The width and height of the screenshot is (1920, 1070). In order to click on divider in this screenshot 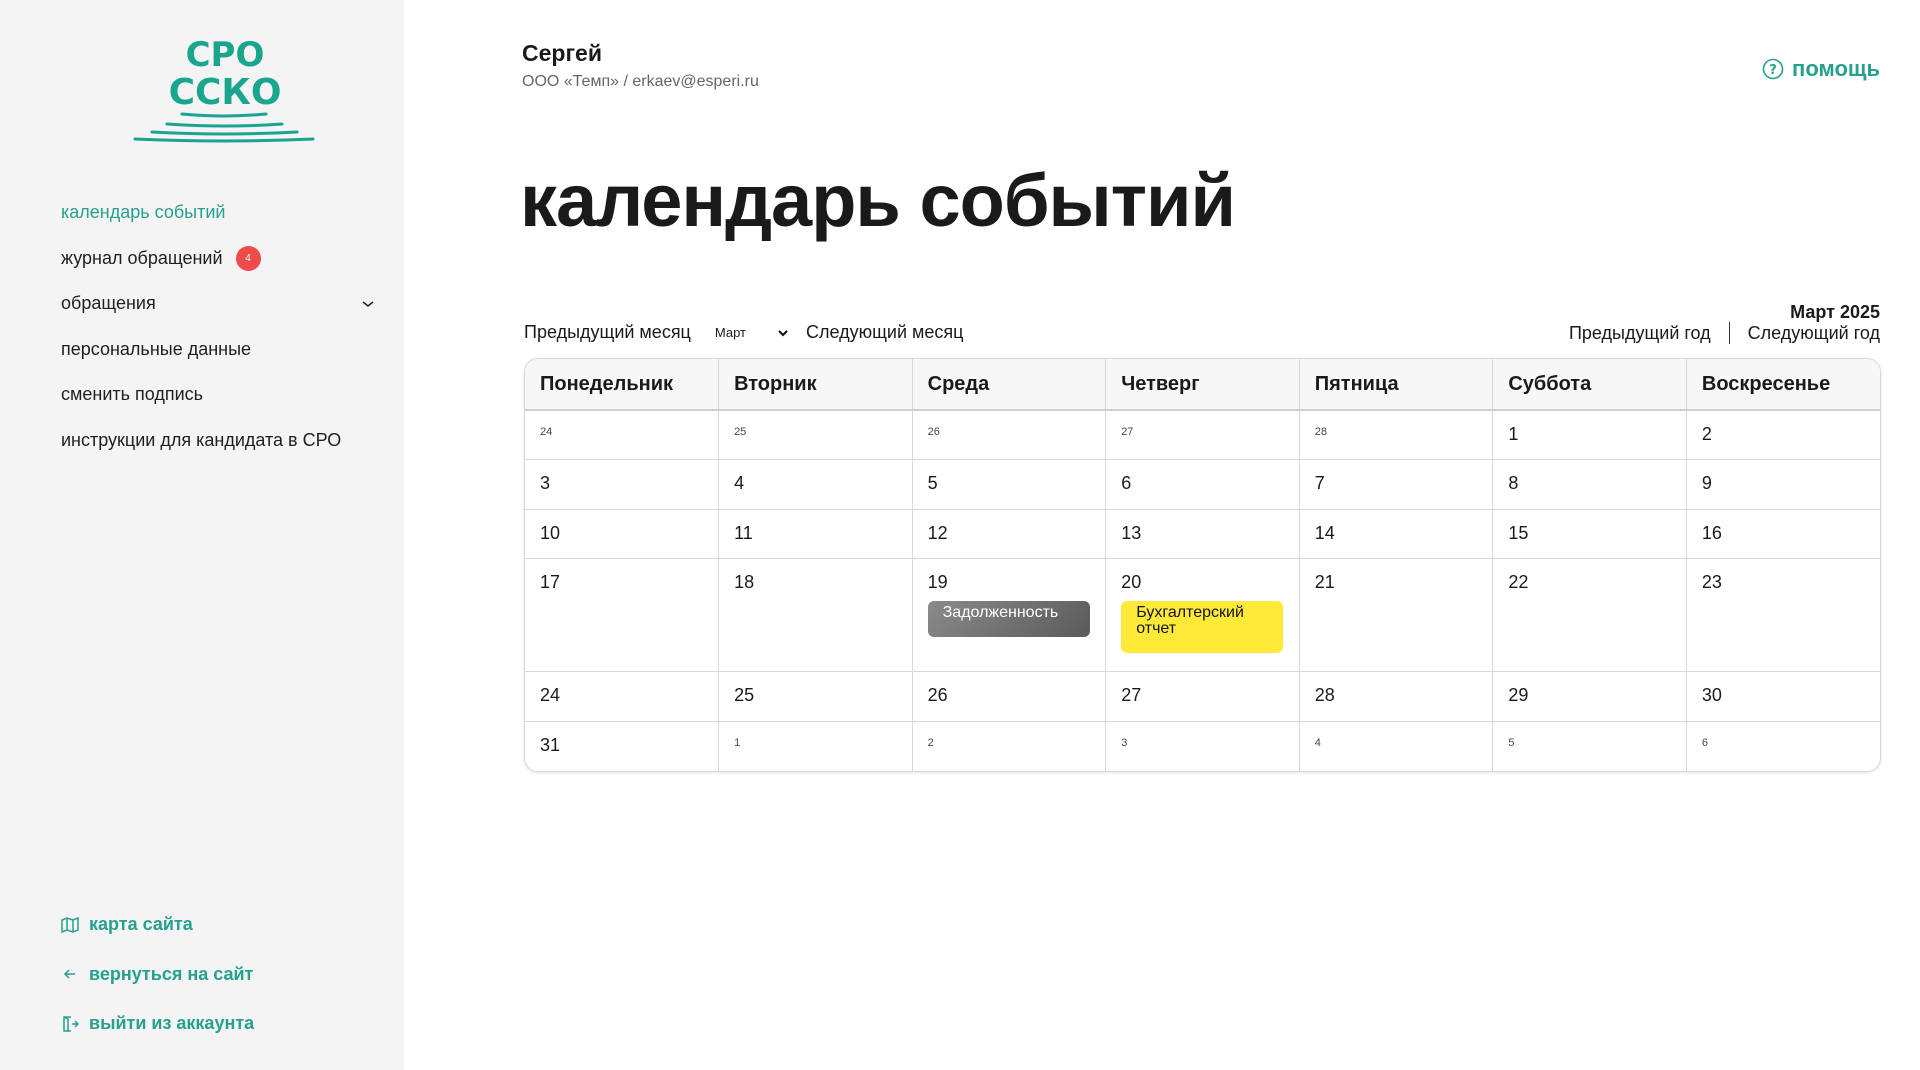, I will do `click(1729, 333)`.